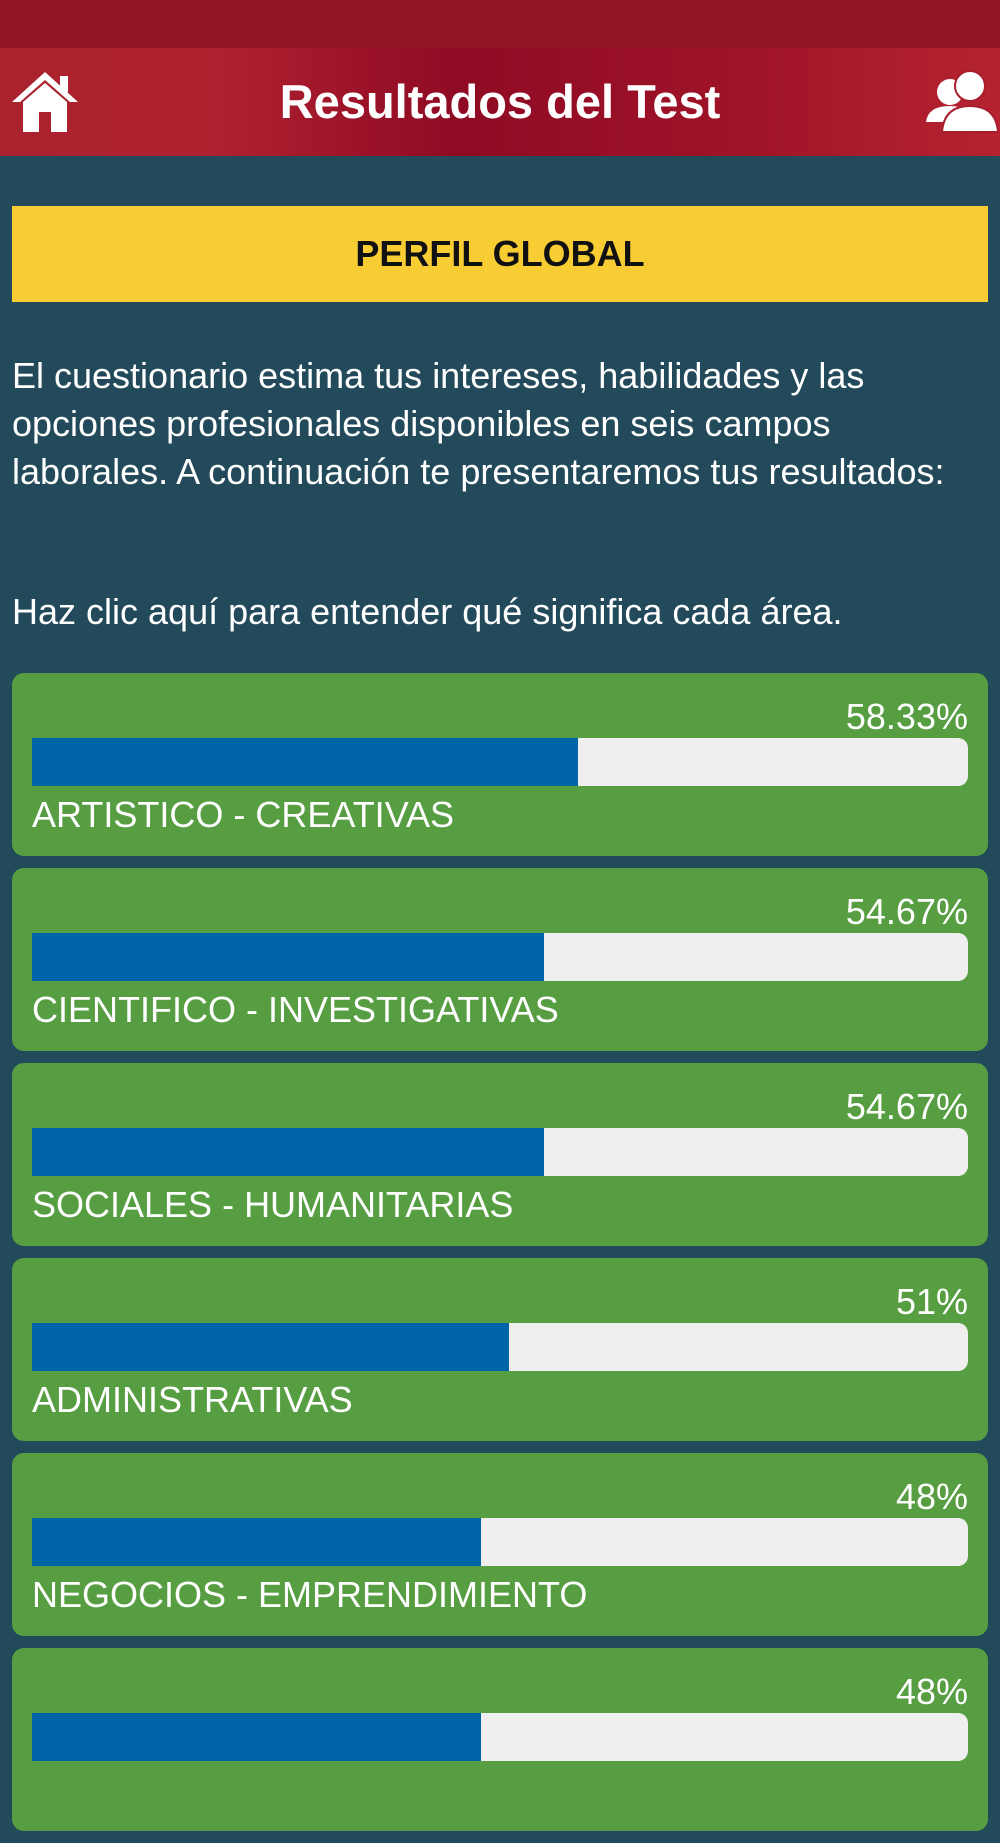 This screenshot has height=1843, width=1000. I want to click on result-card: 48%, so click(500, 1739).